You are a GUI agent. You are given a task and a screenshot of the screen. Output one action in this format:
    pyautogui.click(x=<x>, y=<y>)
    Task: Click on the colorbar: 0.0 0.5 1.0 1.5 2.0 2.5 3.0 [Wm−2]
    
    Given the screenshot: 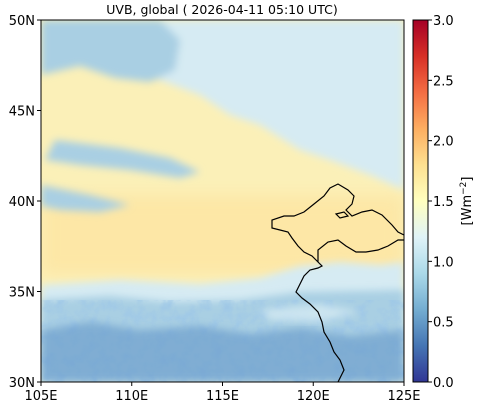 What is the action you would take?
    pyautogui.click(x=443, y=202)
    